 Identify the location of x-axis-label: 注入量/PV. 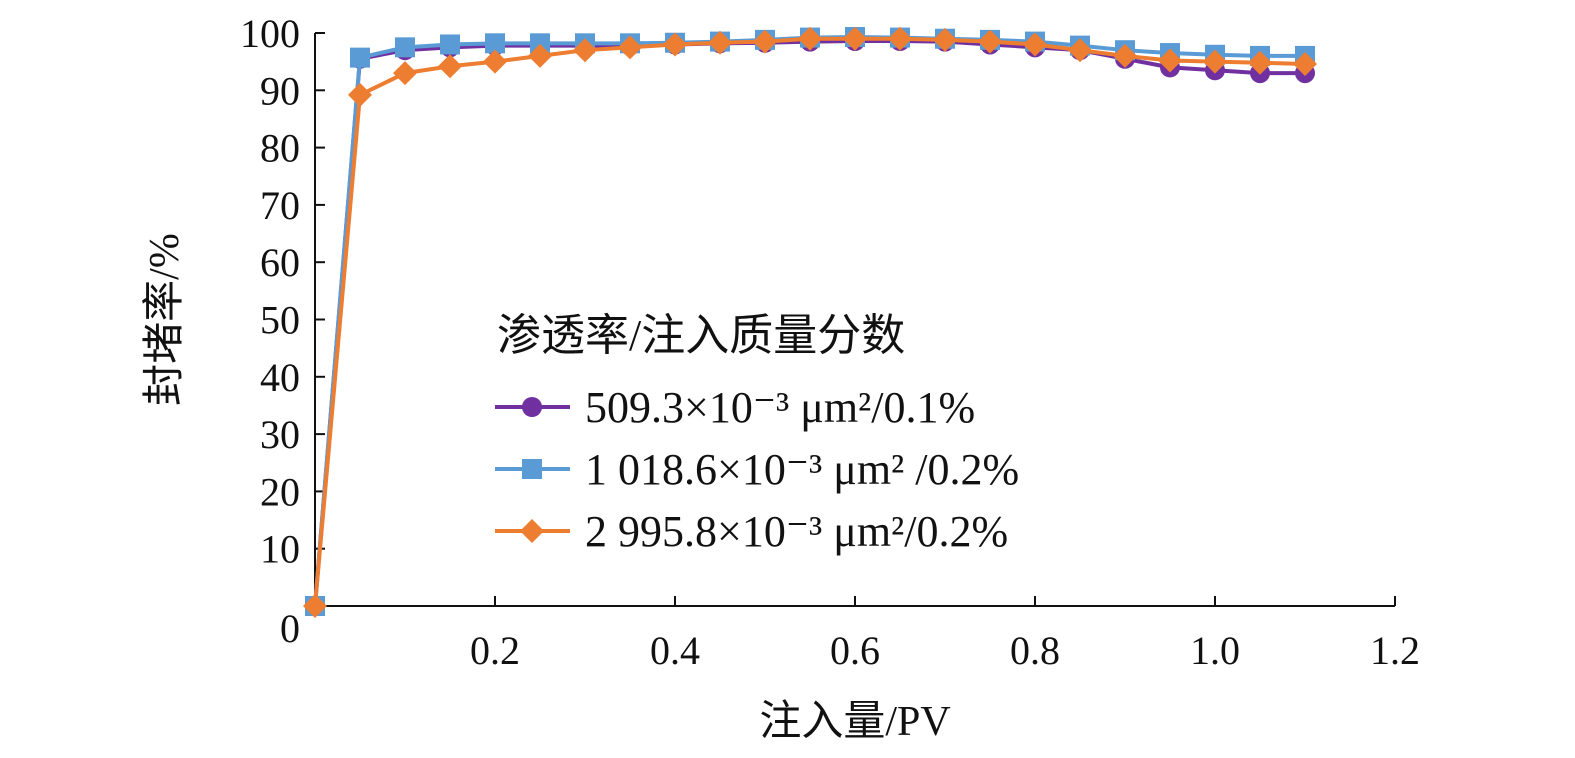
(854, 721).